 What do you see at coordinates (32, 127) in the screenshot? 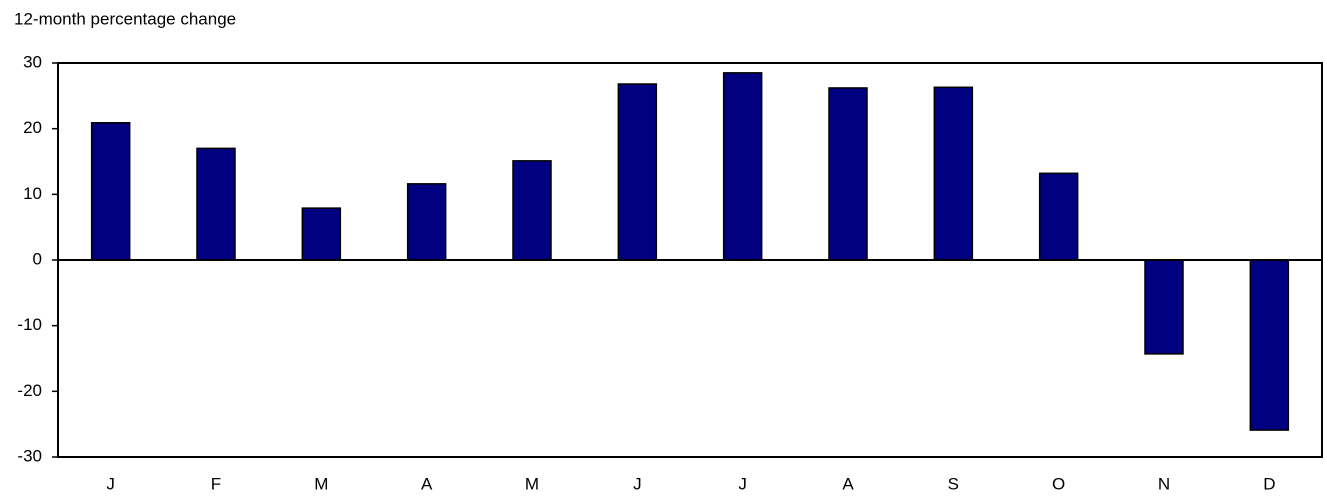
I see `y-tick-label: 20` at bounding box center [32, 127].